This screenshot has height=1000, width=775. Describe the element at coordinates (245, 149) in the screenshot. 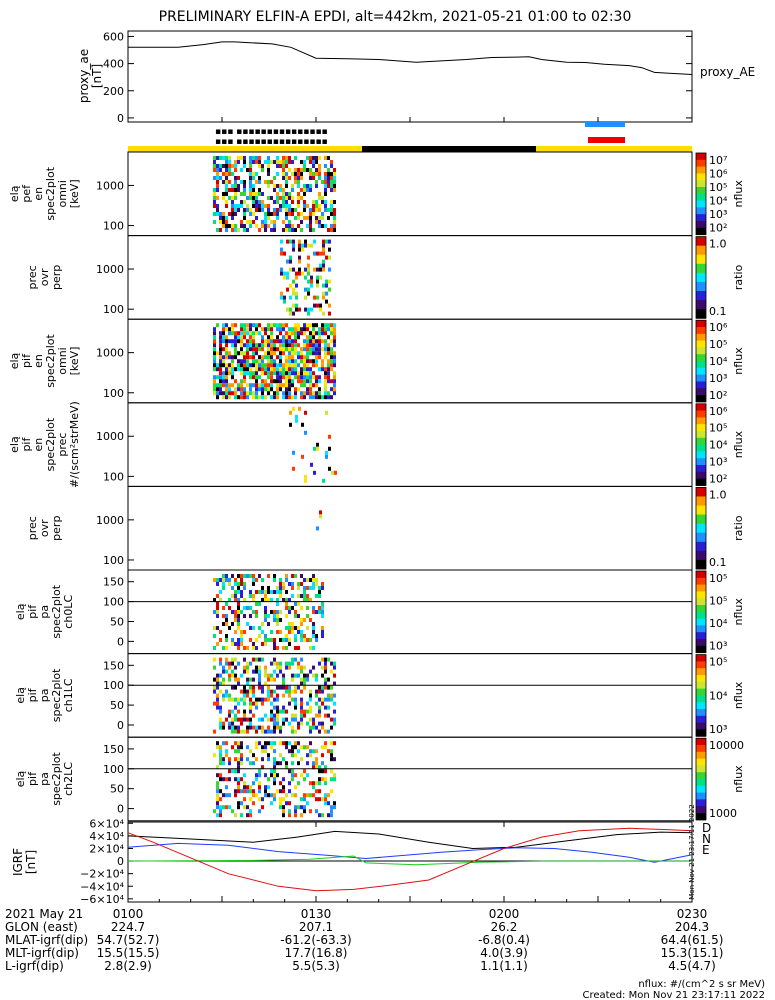

I see `flag-yellow-bar` at that location.